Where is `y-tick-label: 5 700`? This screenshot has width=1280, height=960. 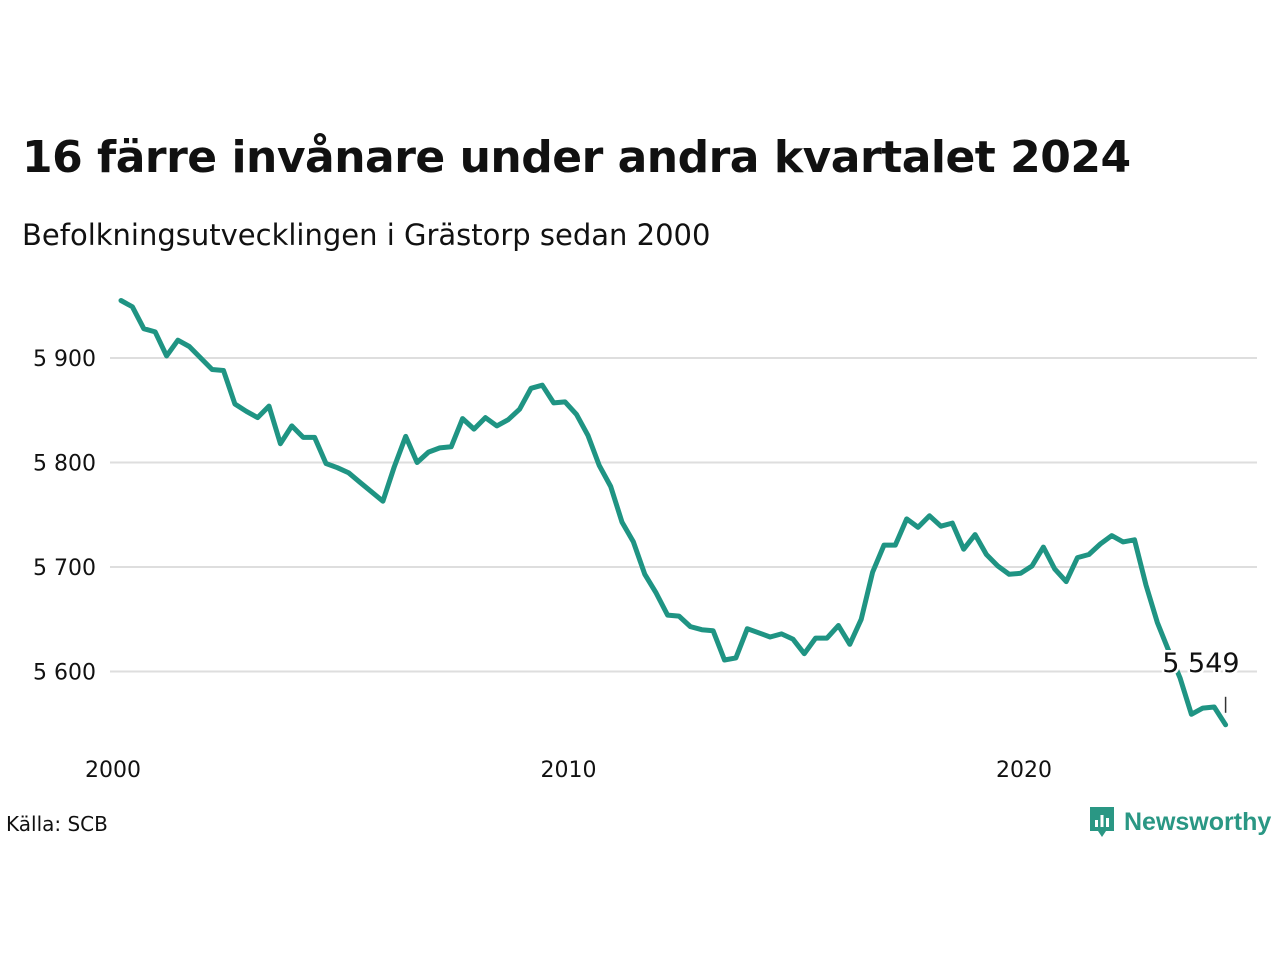
y-tick-label: 5 700 is located at coordinates (64, 568).